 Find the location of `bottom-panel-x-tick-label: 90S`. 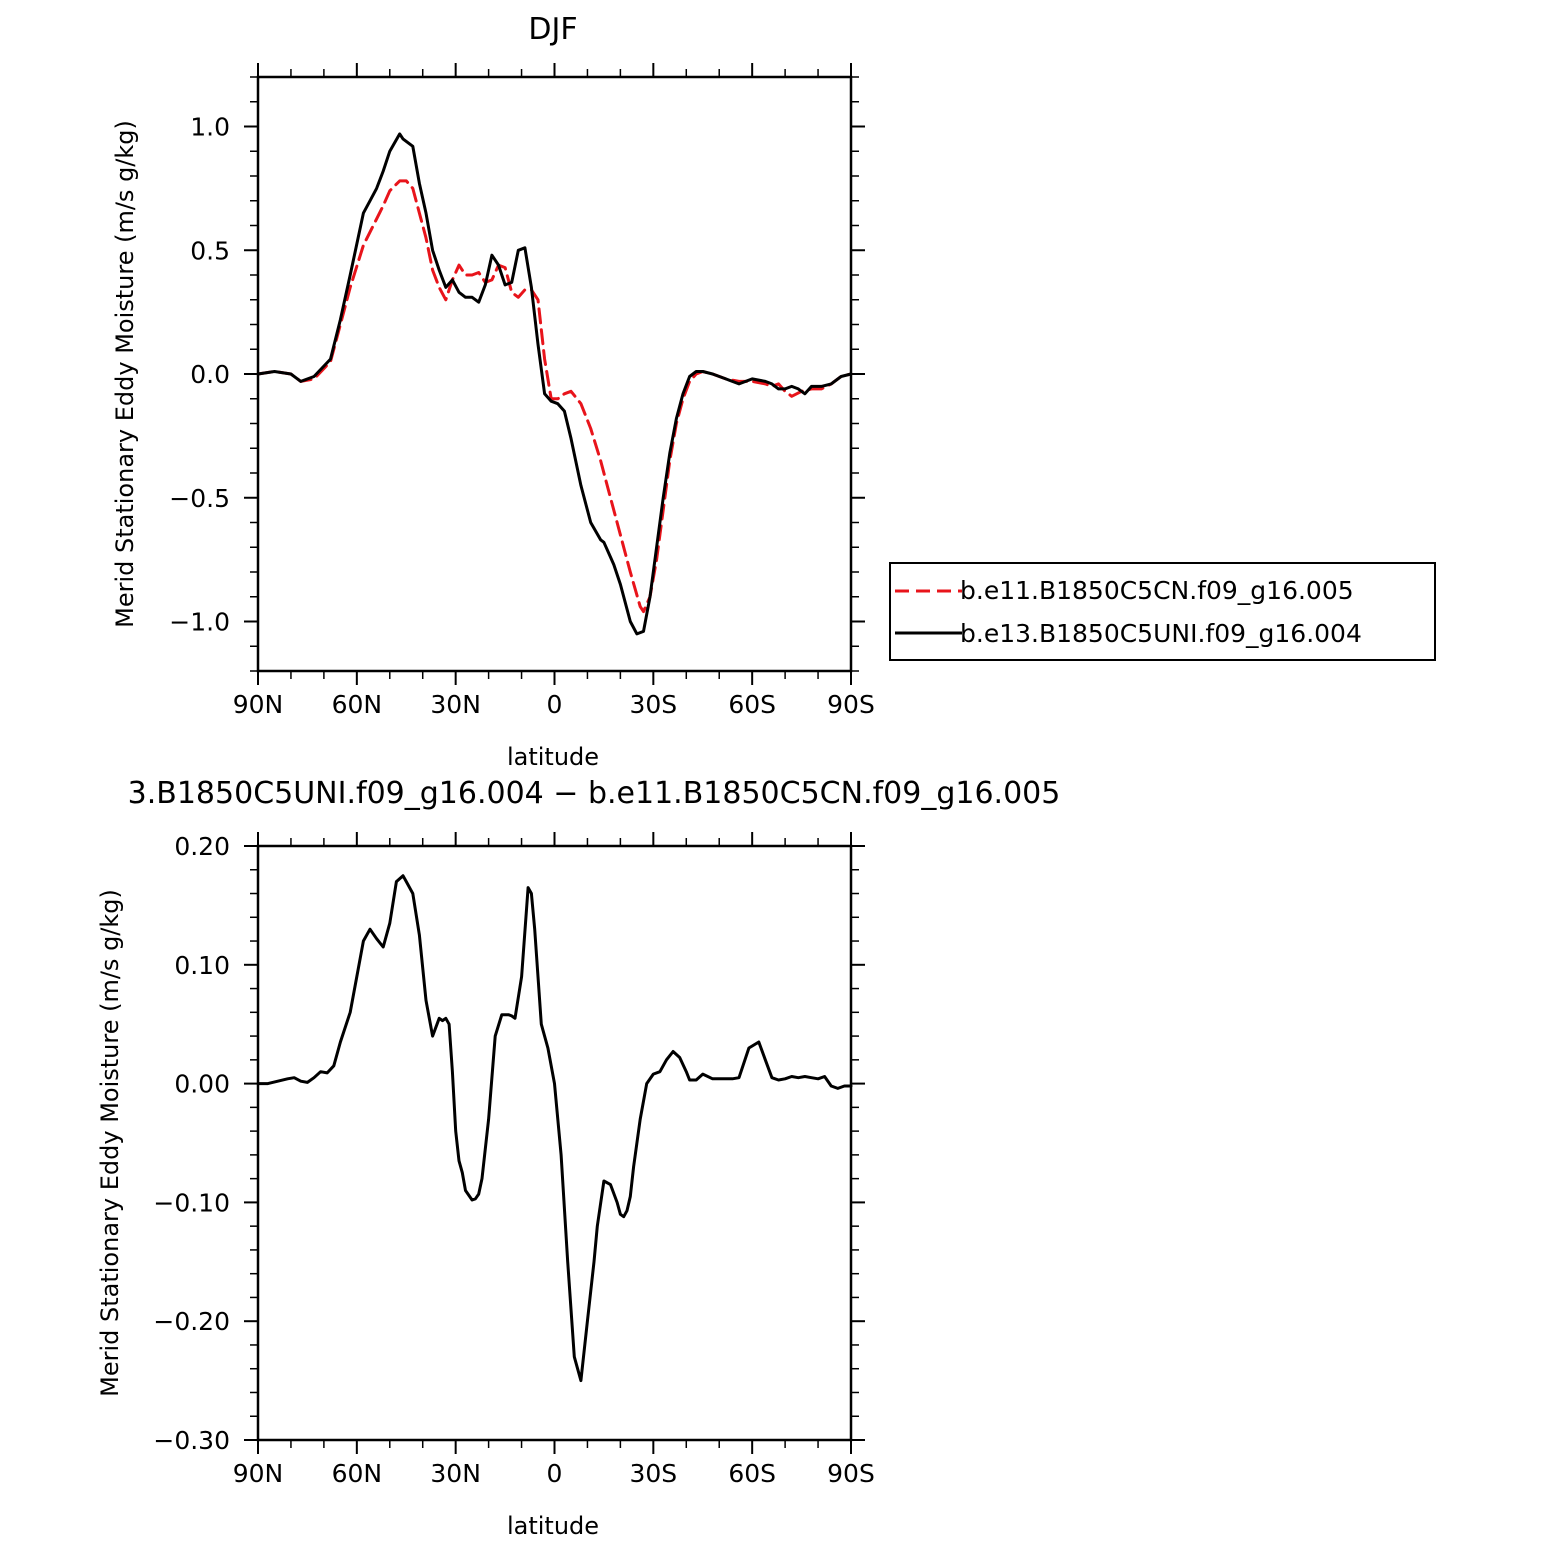

bottom-panel-x-tick-label: 90S is located at coordinates (851, 1473).